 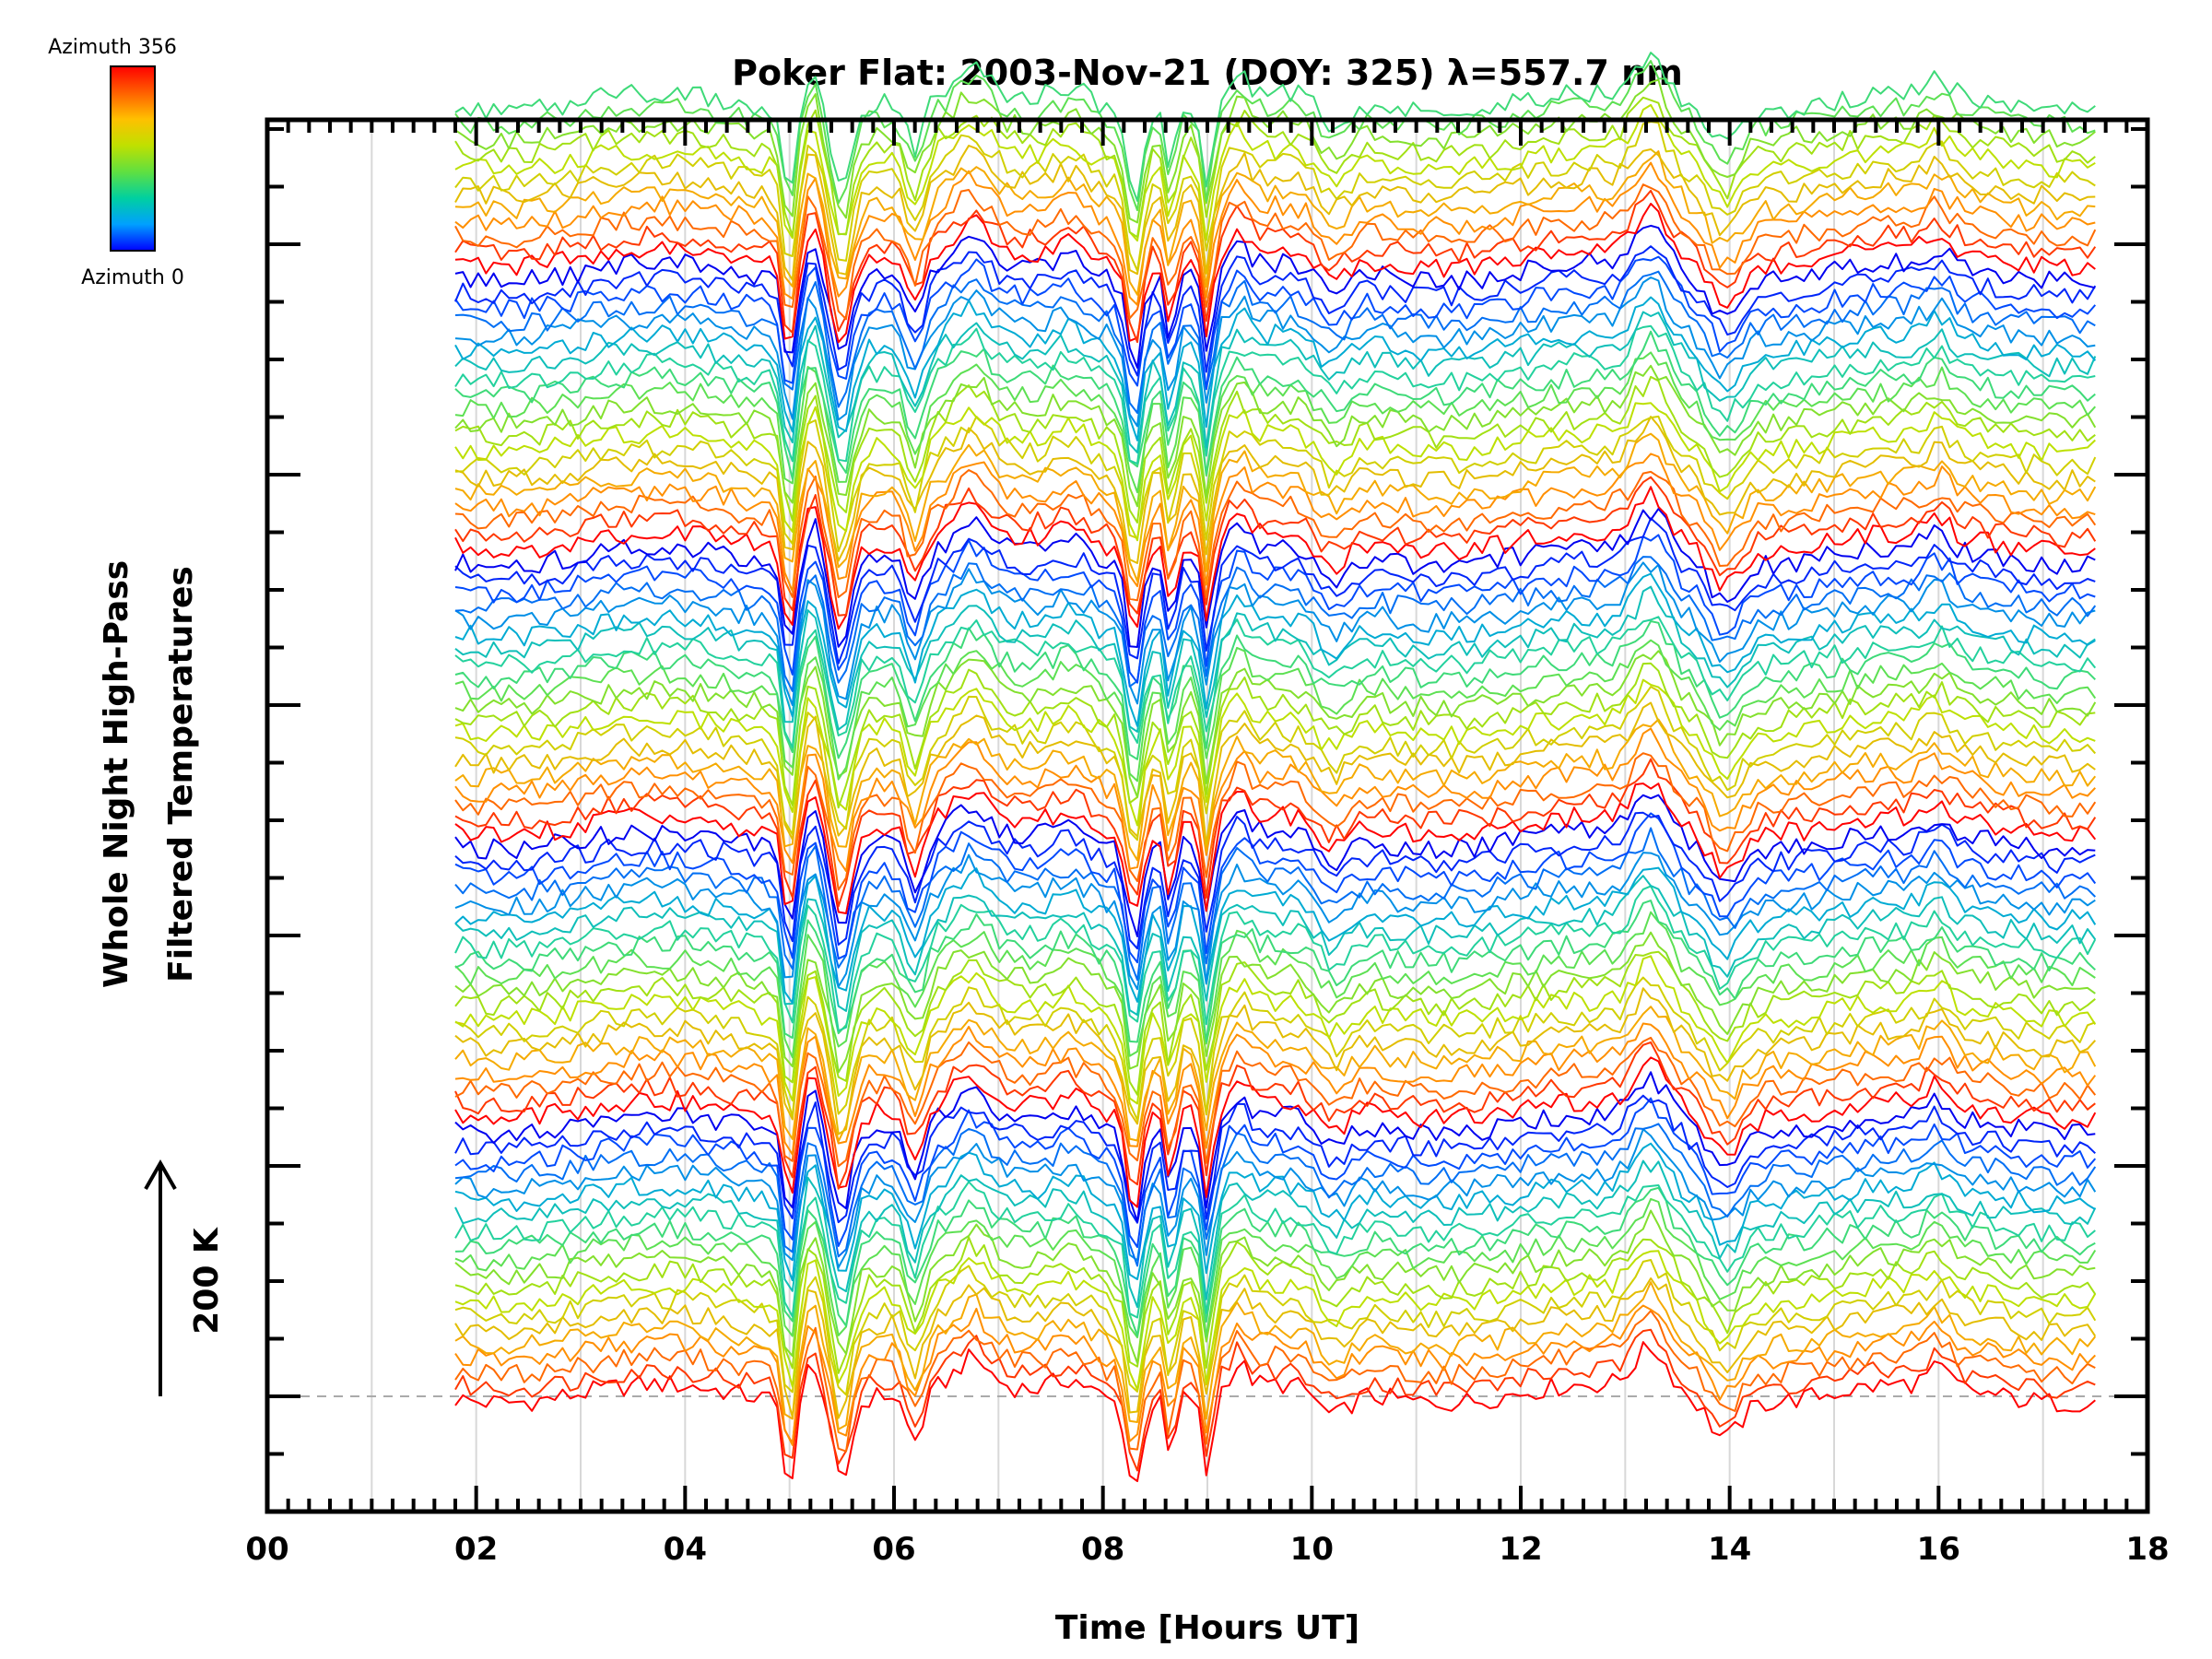 What do you see at coordinates (132, 277) in the screenshot?
I see `colorbar-bottom-label: Azimuth 0` at bounding box center [132, 277].